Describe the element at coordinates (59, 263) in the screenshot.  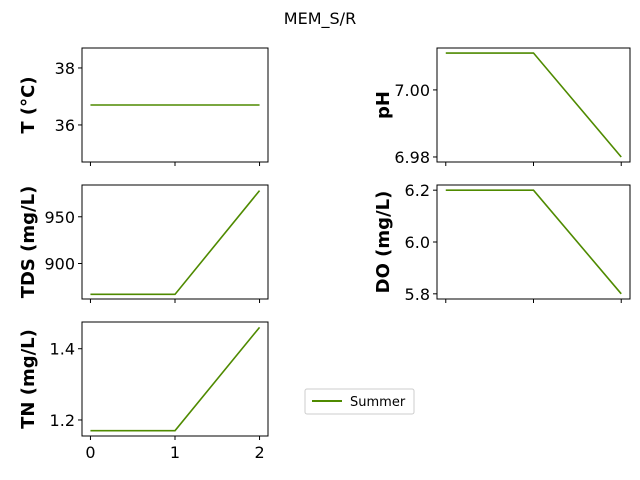
I see `y-tick-label: 900` at that location.